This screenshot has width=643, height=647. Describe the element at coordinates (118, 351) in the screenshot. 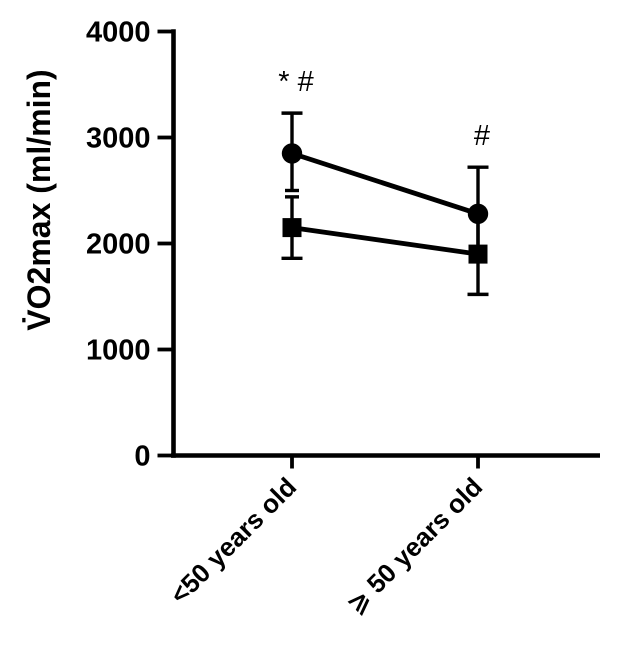

I see `y-tick-label: 1000` at that location.